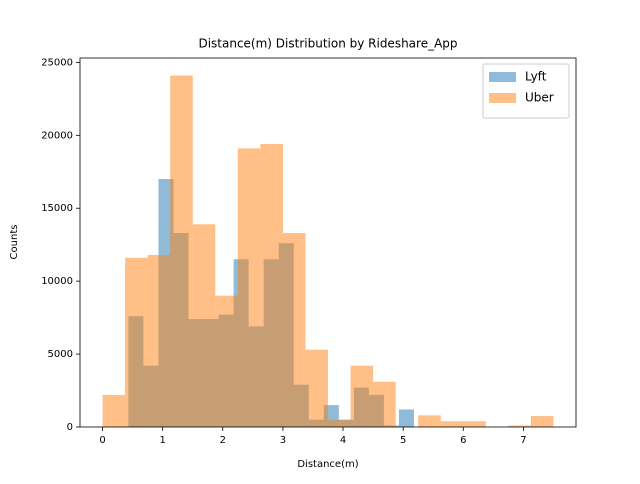 This screenshot has width=640, height=484. Describe the element at coordinates (57, 208) in the screenshot. I see `y-tick-label: 15000` at that location.